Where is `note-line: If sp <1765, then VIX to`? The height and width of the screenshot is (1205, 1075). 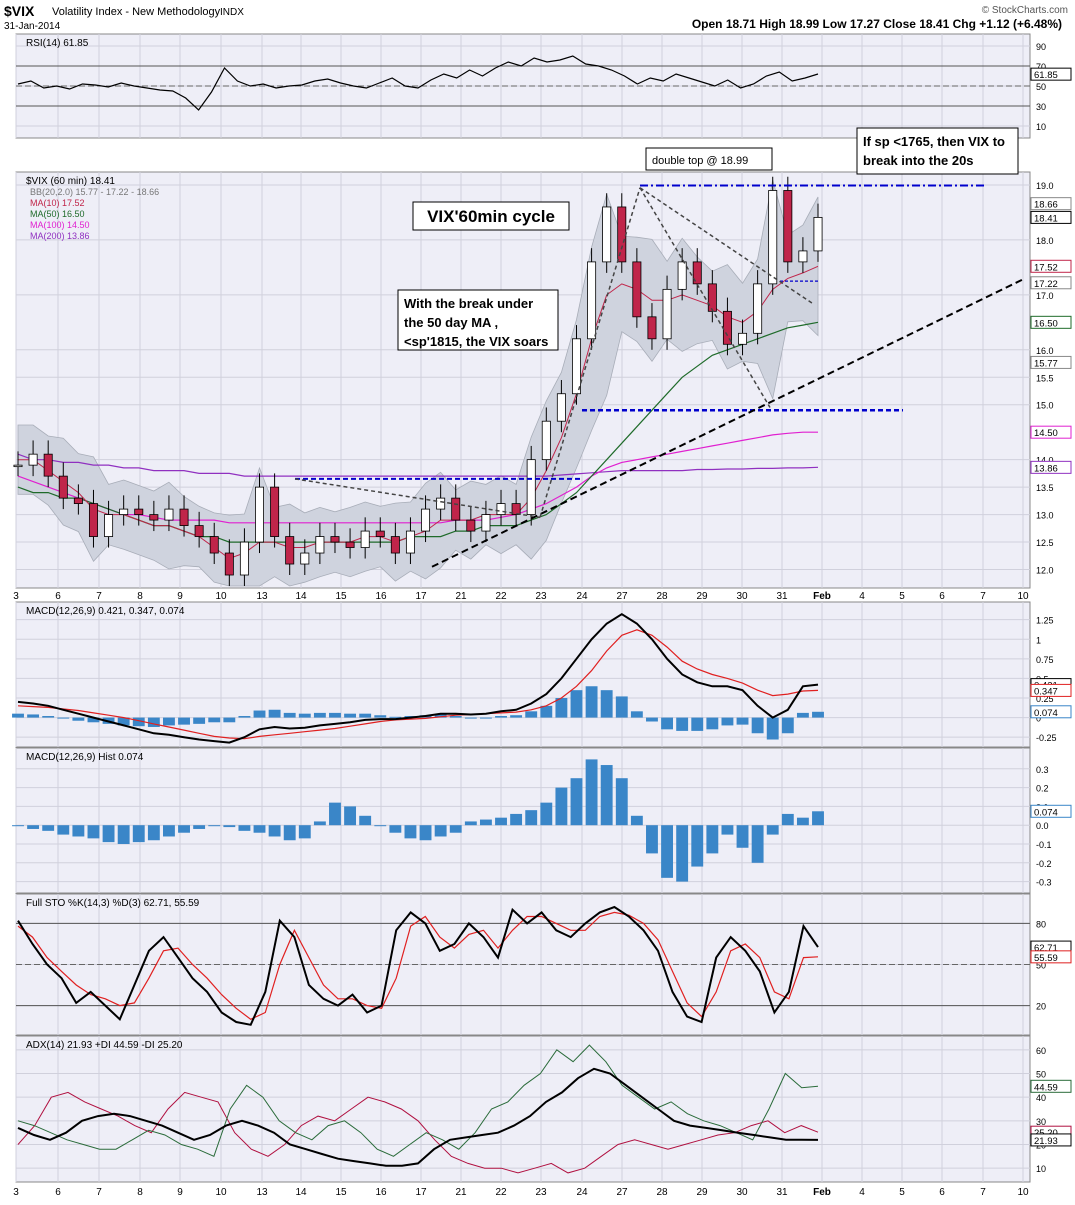 note-line: If sp <1765, then VIX to is located at coordinates (934, 141).